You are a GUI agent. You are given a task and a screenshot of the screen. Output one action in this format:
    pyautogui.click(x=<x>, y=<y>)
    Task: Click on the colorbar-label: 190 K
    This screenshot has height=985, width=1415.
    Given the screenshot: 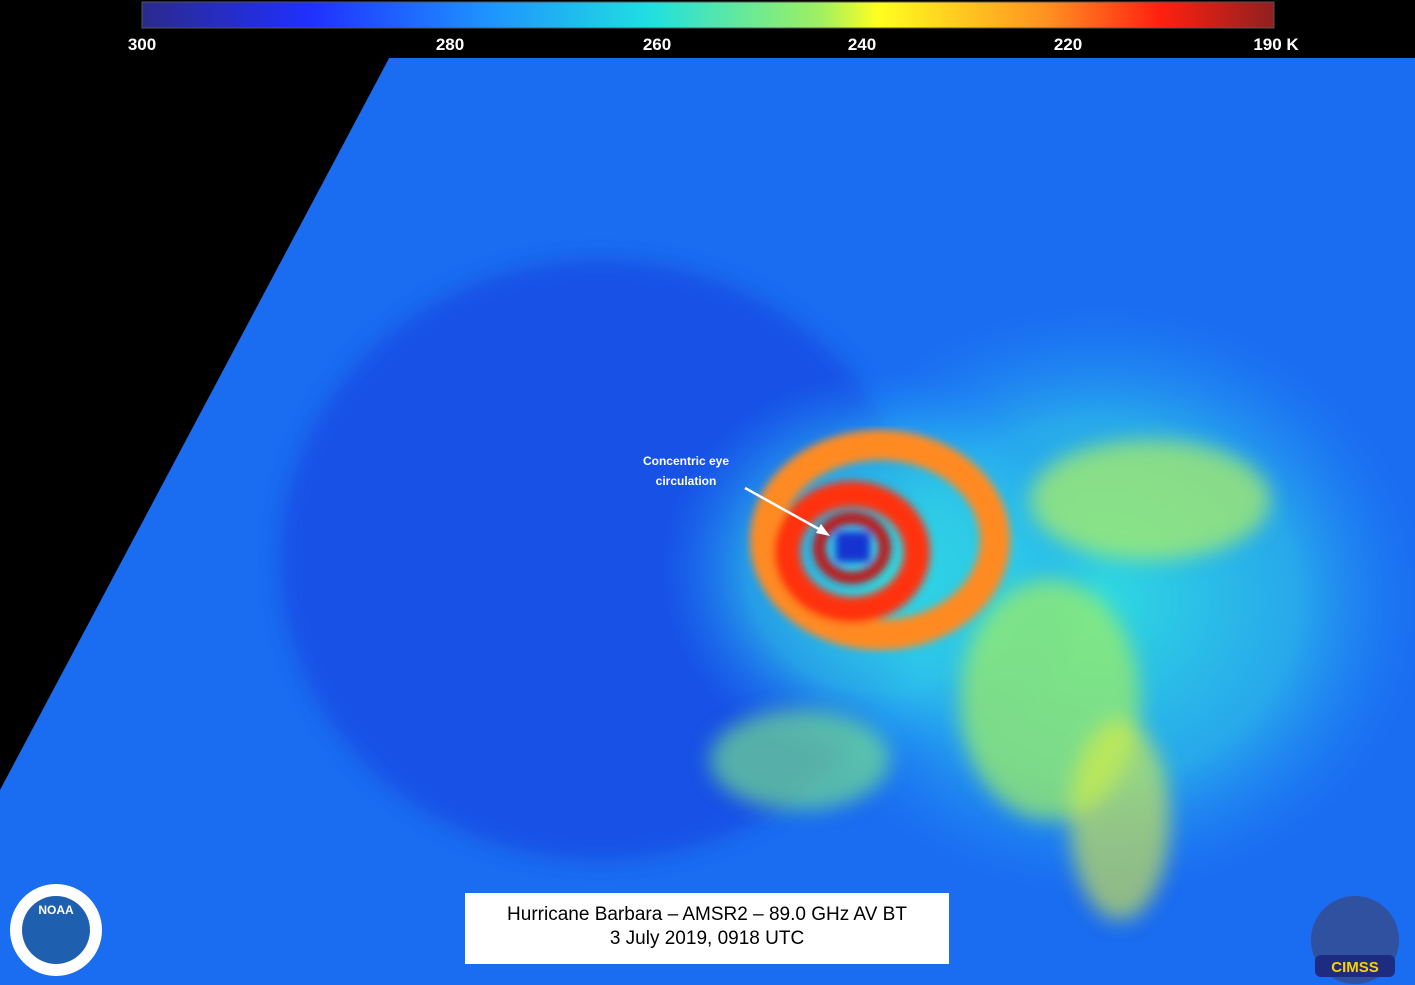 What is the action you would take?
    pyautogui.click(x=1276, y=44)
    